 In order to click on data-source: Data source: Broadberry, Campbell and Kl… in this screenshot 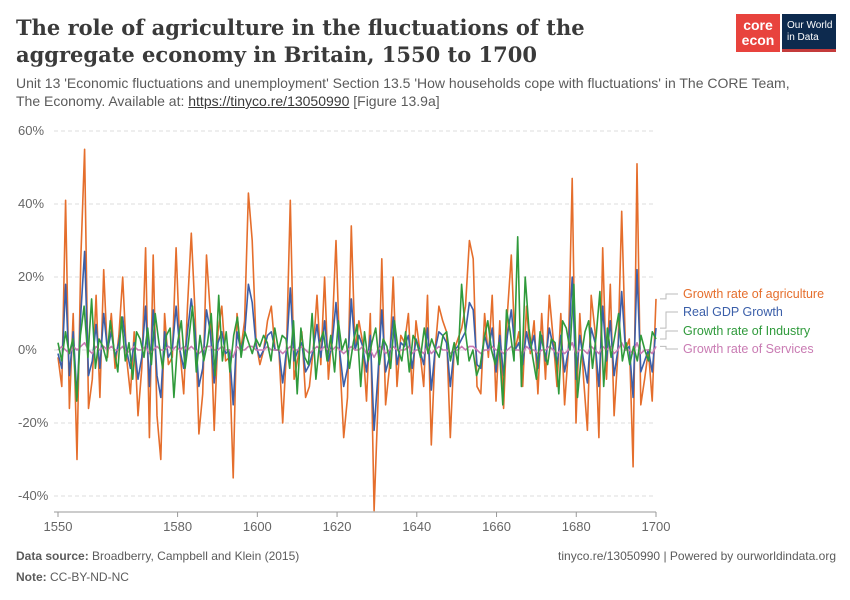, I will do `click(157, 556)`.